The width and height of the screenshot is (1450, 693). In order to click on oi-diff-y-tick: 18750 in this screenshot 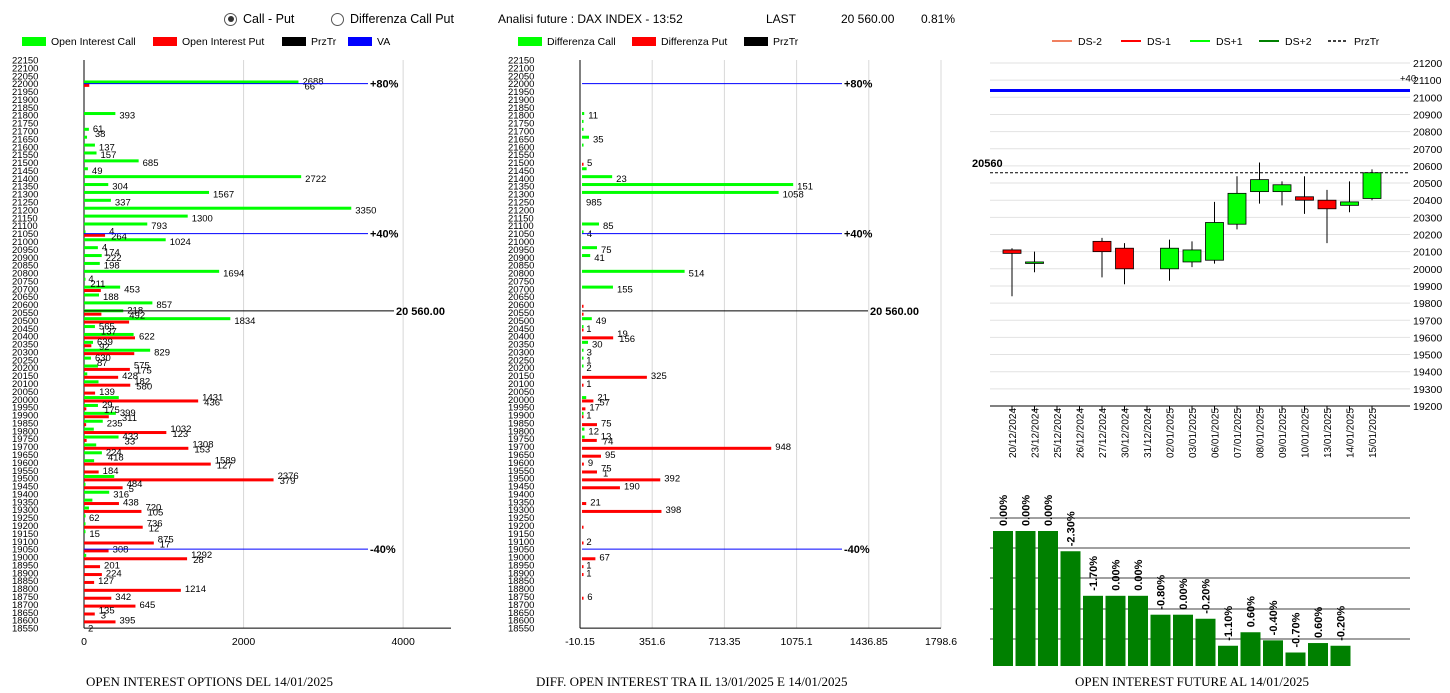, I will do `click(521, 597)`.